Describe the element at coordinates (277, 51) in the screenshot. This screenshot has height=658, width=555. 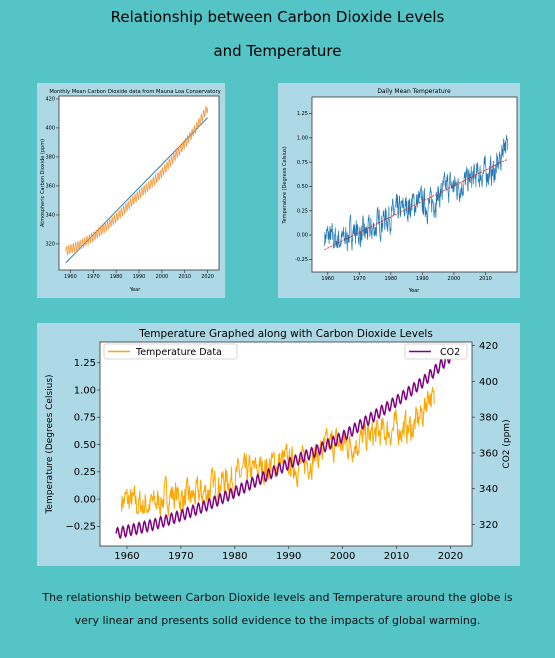
I see `page-title-line2: and Temperature` at that location.